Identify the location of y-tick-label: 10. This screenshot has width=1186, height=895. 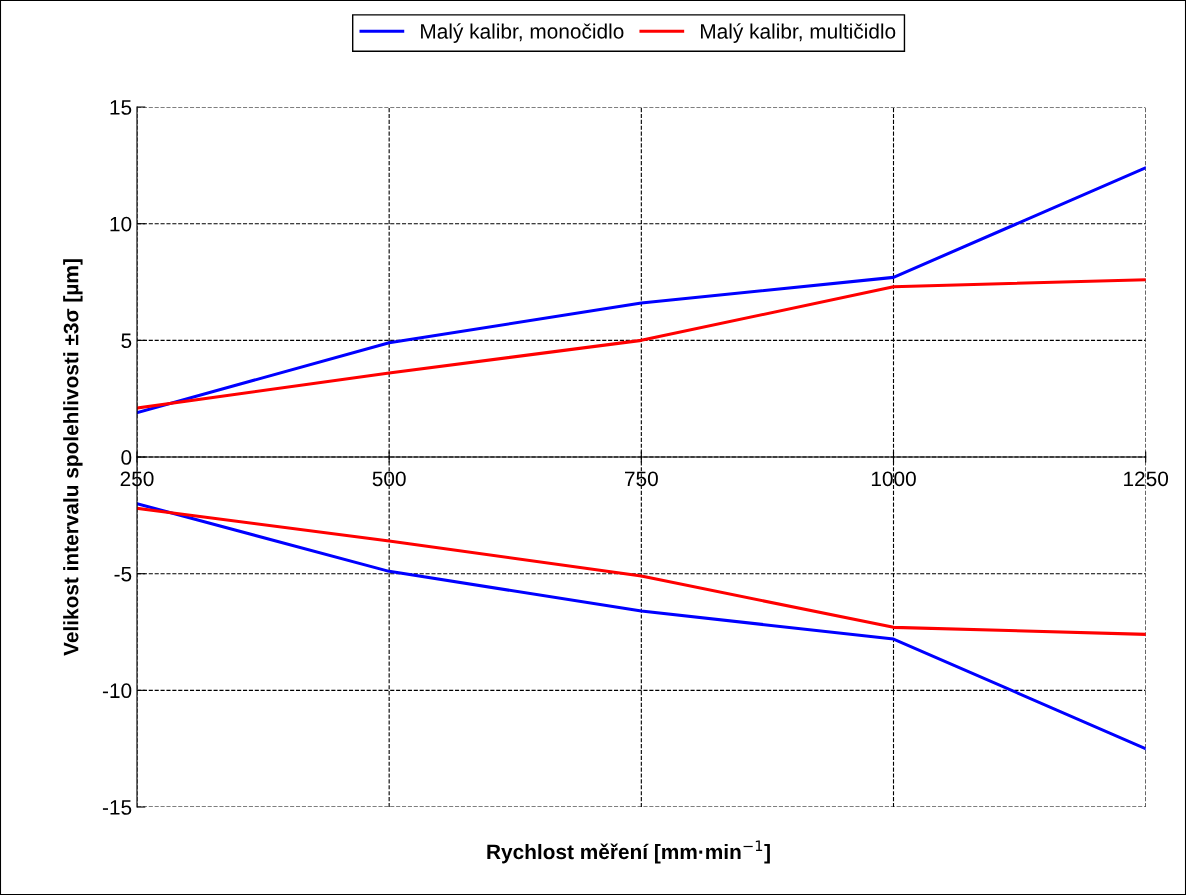
(121, 224).